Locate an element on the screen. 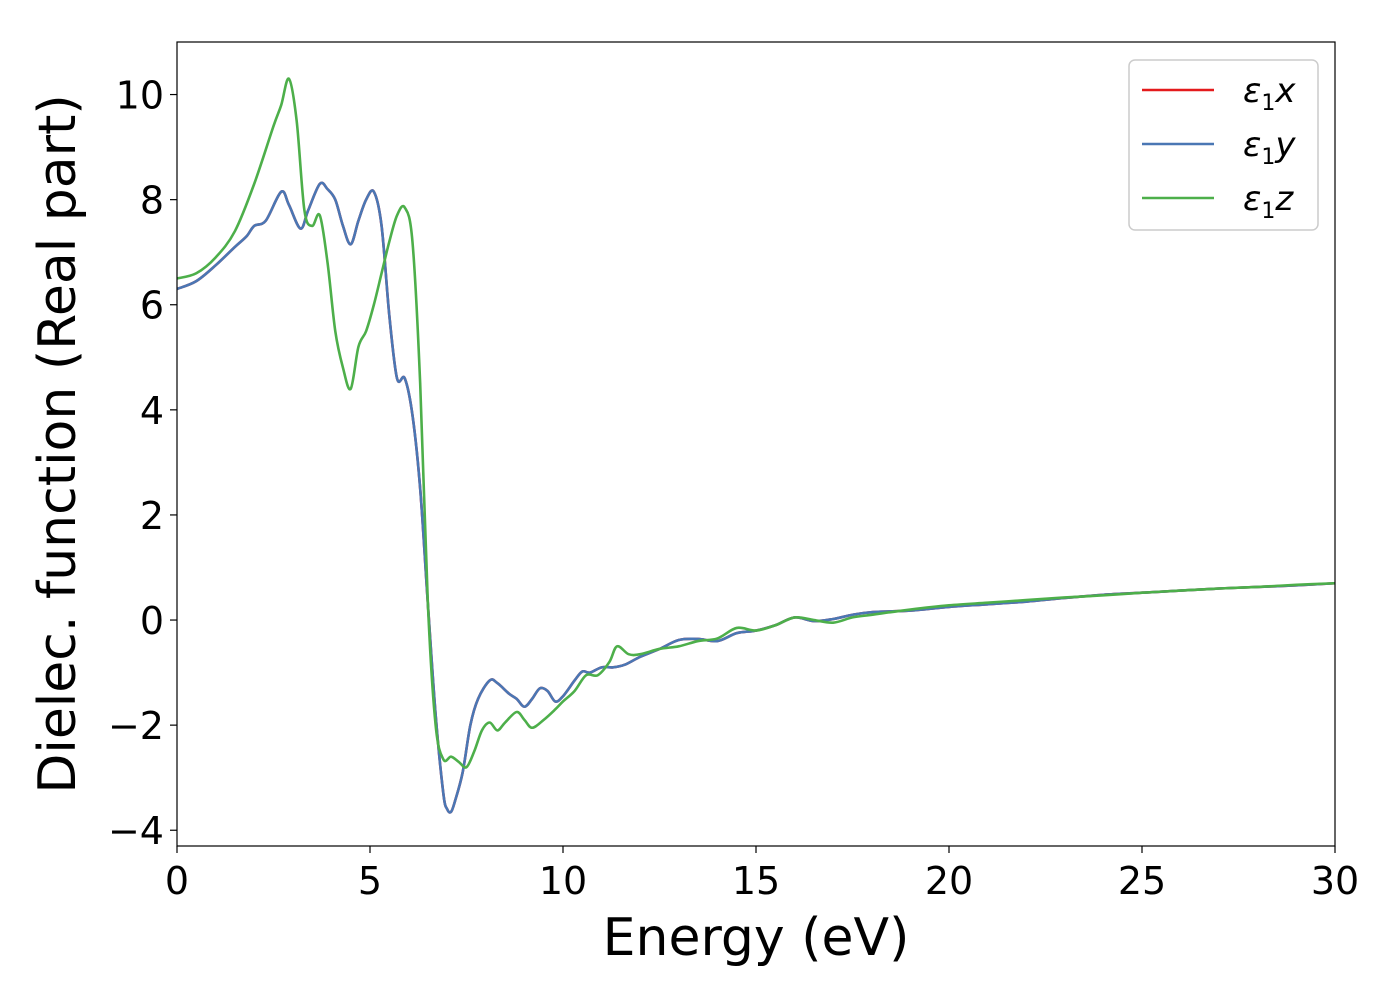  y-tick-label: −4 is located at coordinates (136, 831).